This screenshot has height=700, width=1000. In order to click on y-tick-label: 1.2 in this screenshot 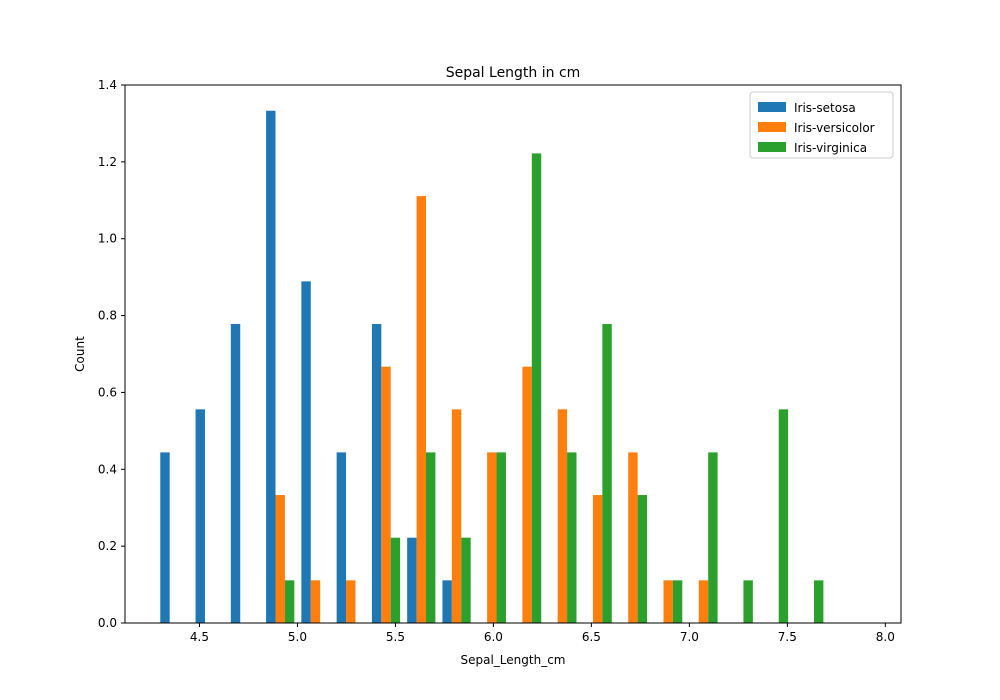, I will do `click(107, 162)`.